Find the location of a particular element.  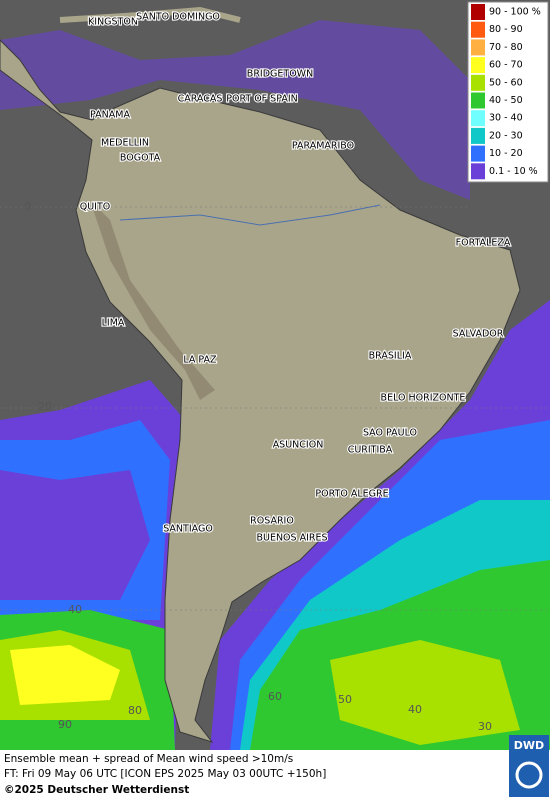

copyright: ©2025 Deutscher Wetterdienst is located at coordinates (96, 790).